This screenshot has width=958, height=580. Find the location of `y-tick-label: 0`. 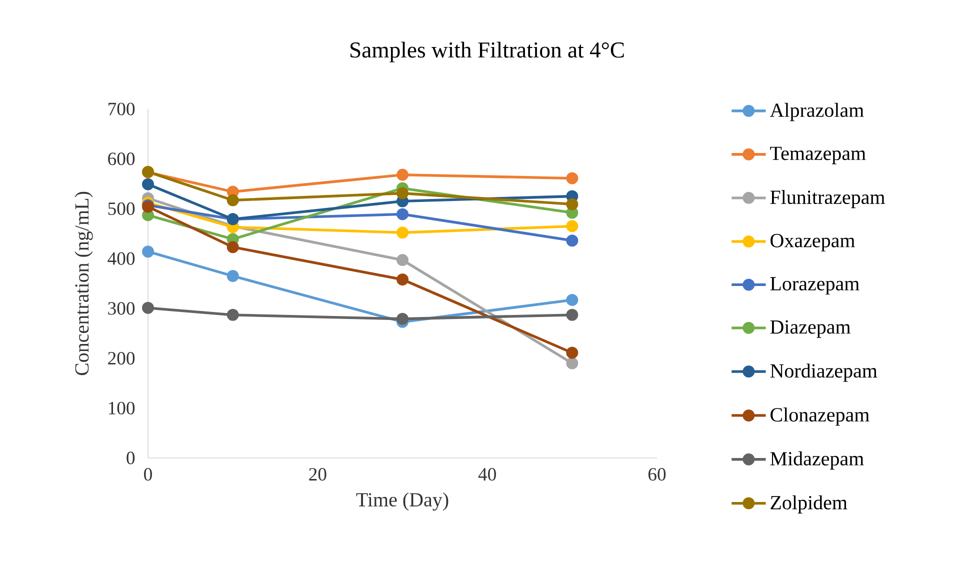

y-tick-label: 0 is located at coordinates (130, 458).